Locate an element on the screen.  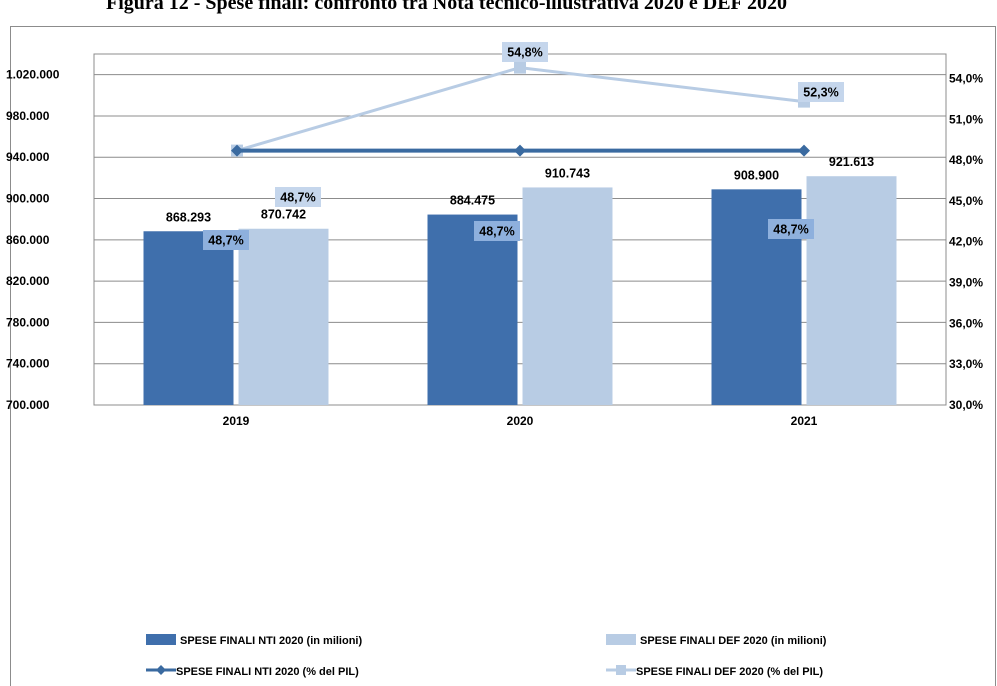
y-right-tick-label: 51,0% is located at coordinates (966, 119).